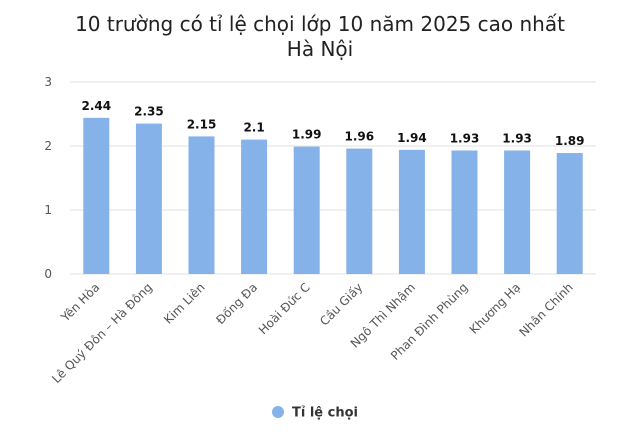 The width and height of the screenshot is (640, 436). I want to click on y-tick-label: 0, so click(48, 274).